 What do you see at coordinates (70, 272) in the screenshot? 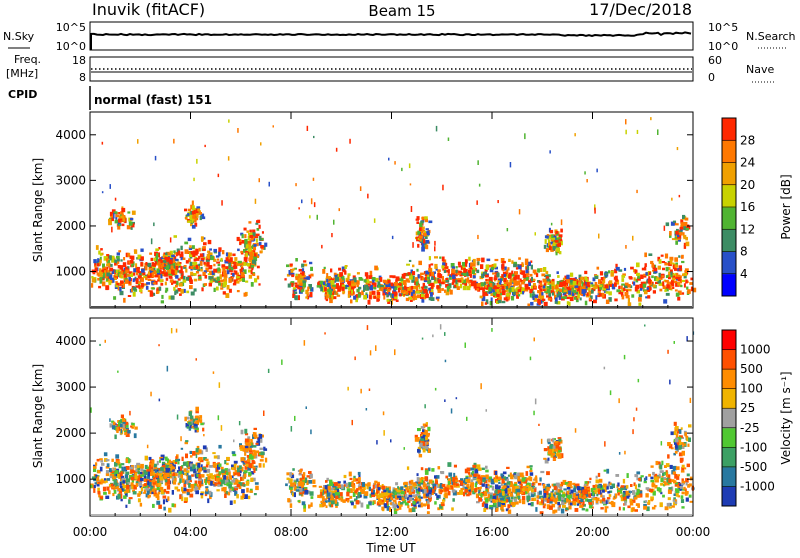
I see `y-tick-label: 1000` at bounding box center [70, 272].